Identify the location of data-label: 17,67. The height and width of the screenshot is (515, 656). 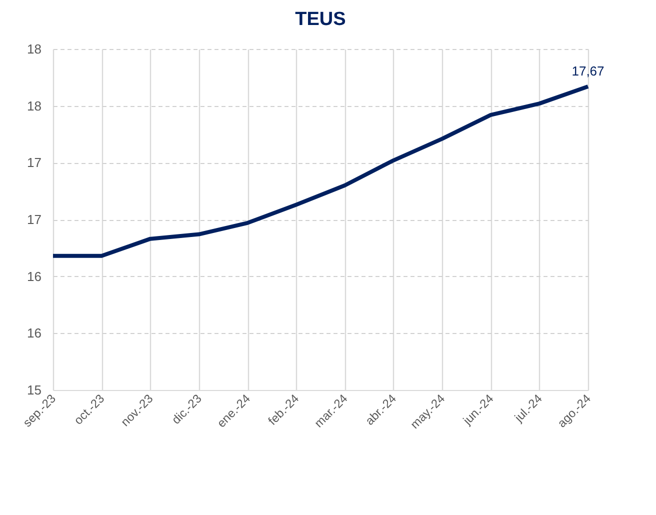
(588, 71).